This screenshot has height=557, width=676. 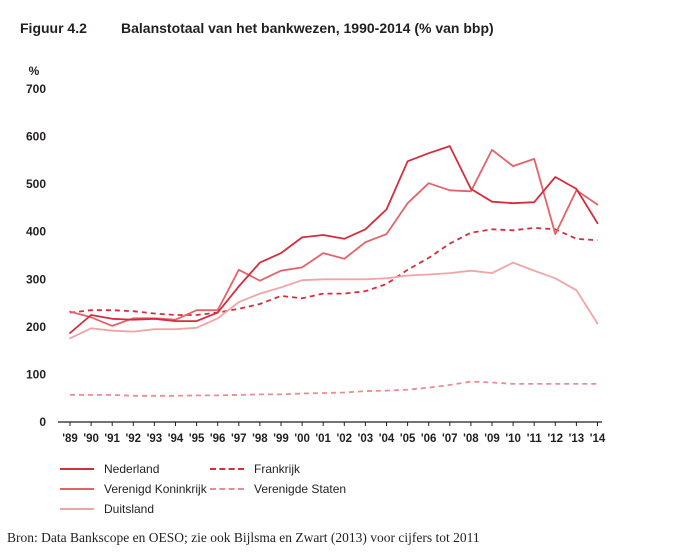 I want to click on legend-item-verenigde-staten: Verenigde Staten, so click(x=278, y=489).